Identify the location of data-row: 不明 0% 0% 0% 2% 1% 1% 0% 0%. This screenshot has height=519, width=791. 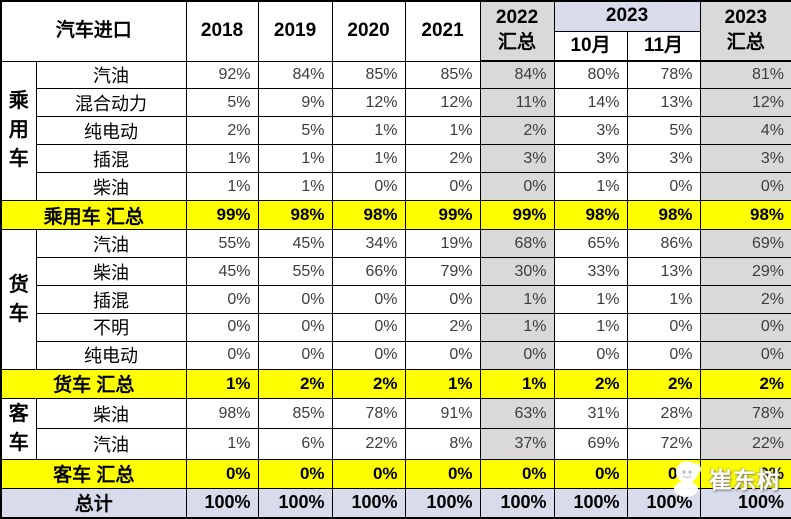
(396, 327).